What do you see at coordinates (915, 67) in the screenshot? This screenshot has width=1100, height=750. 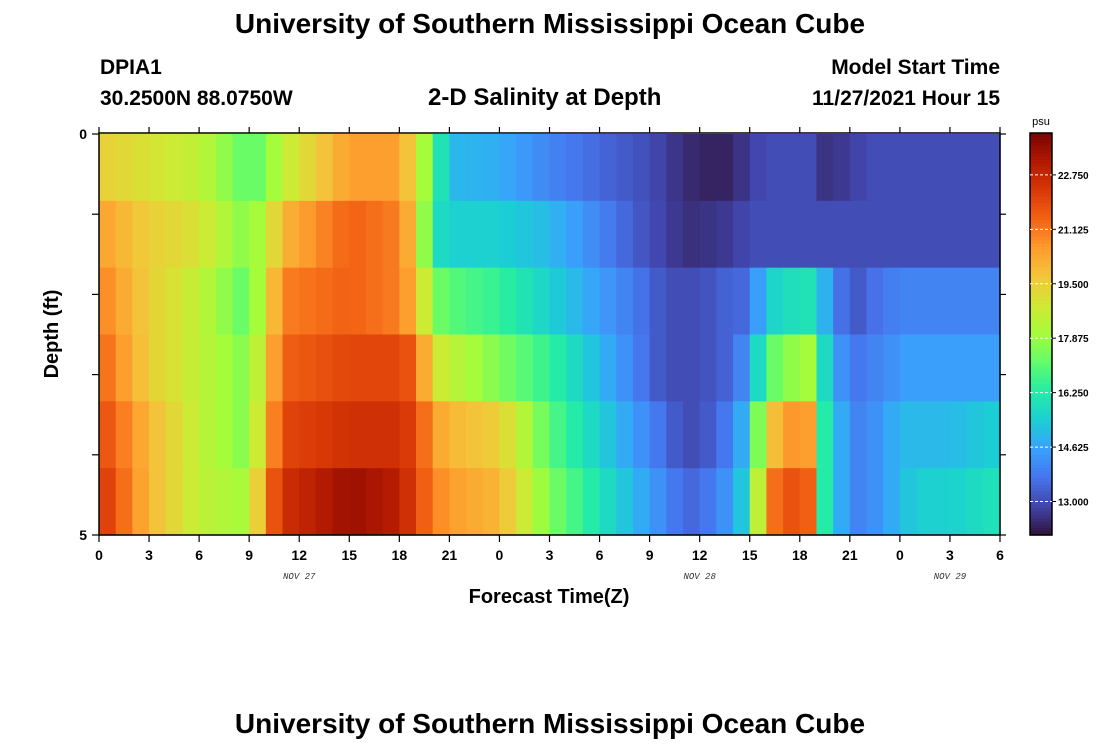 I see `model-start-label: Model Start Time` at bounding box center [915, 67].